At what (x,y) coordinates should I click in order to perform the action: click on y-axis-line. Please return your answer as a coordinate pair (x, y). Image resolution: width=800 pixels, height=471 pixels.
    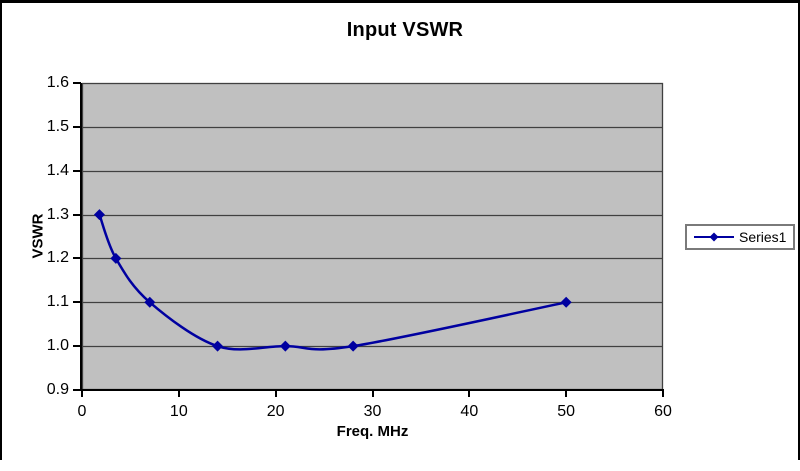
    Looking at the image, I should click on (81, 237).